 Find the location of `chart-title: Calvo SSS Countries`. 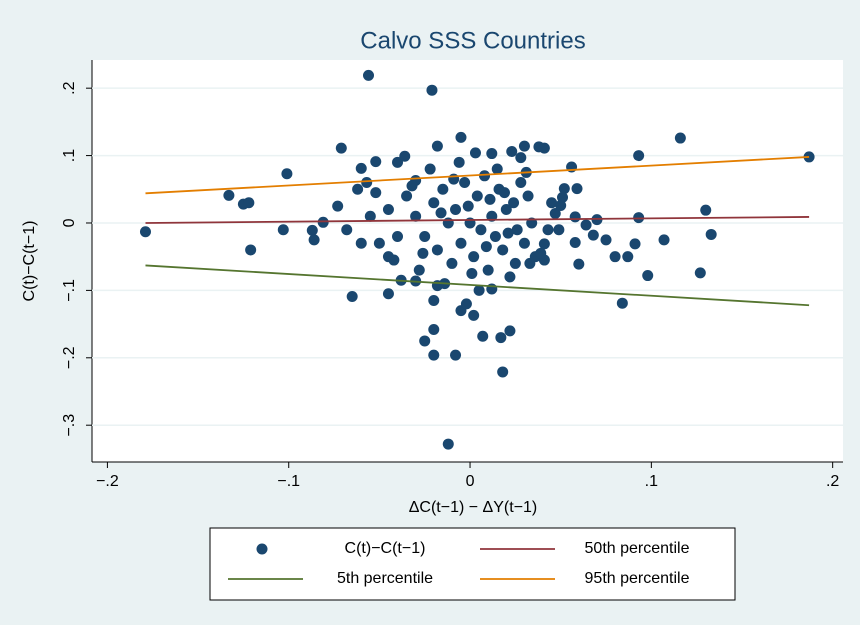

chart-title: Calvo SSS Countries is located at coordinates (472, 40).